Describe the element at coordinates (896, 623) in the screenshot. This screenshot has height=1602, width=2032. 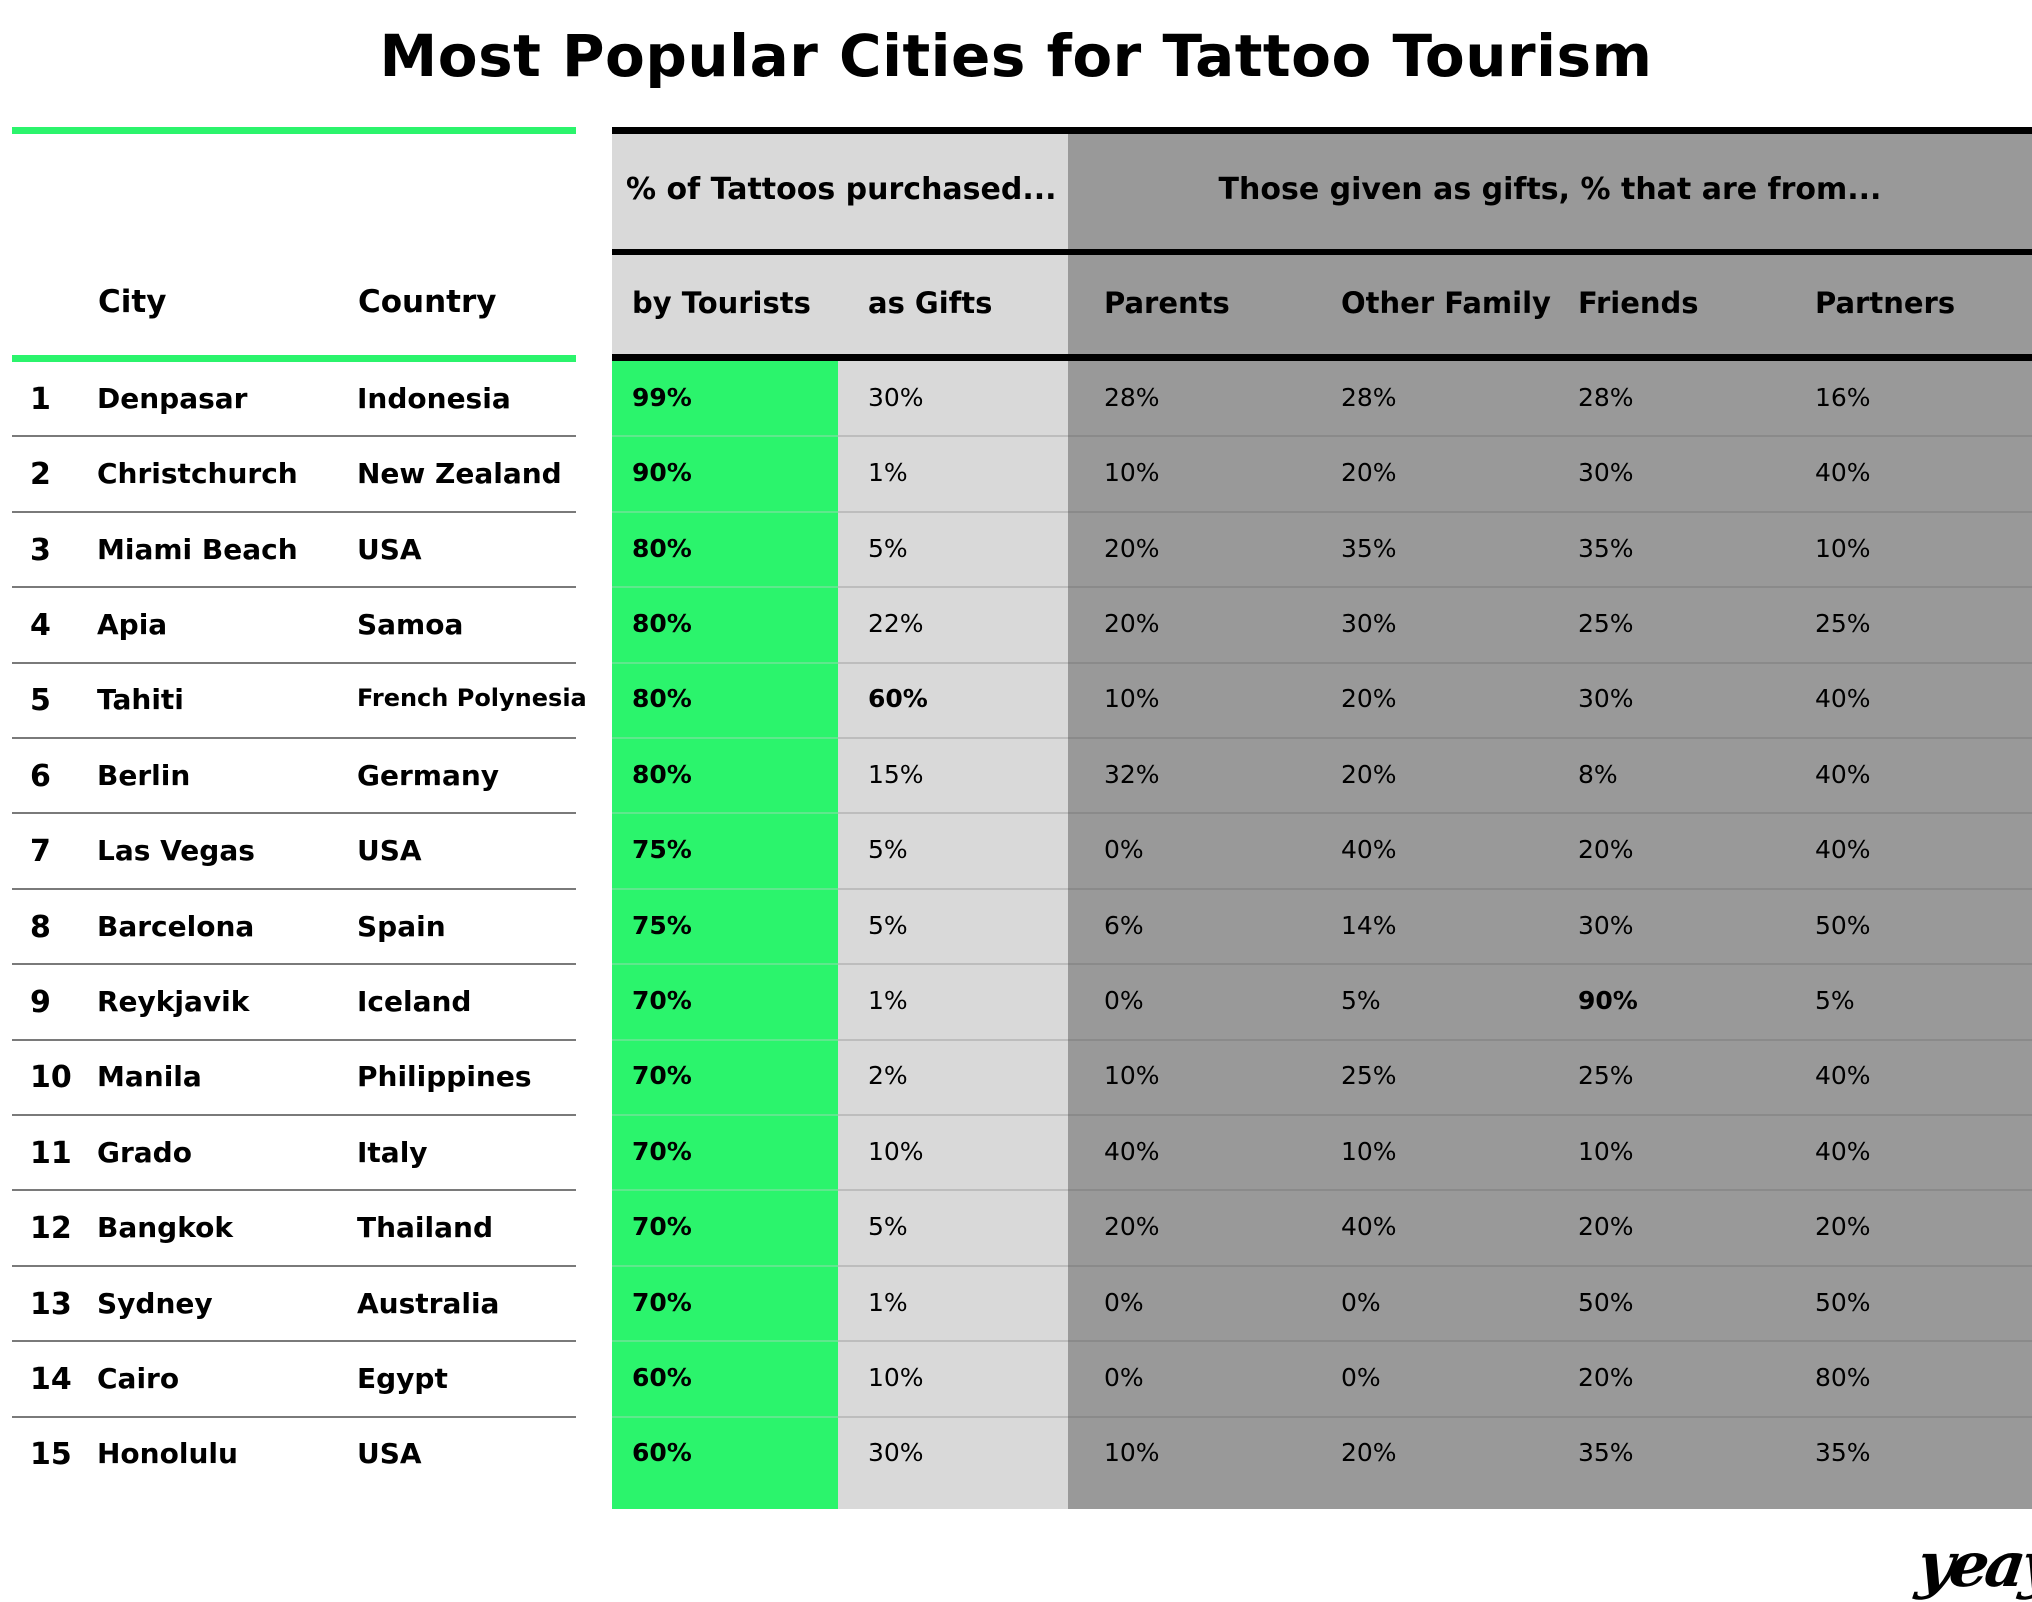
I see `gifts-percent-cell: 22%` at that location.